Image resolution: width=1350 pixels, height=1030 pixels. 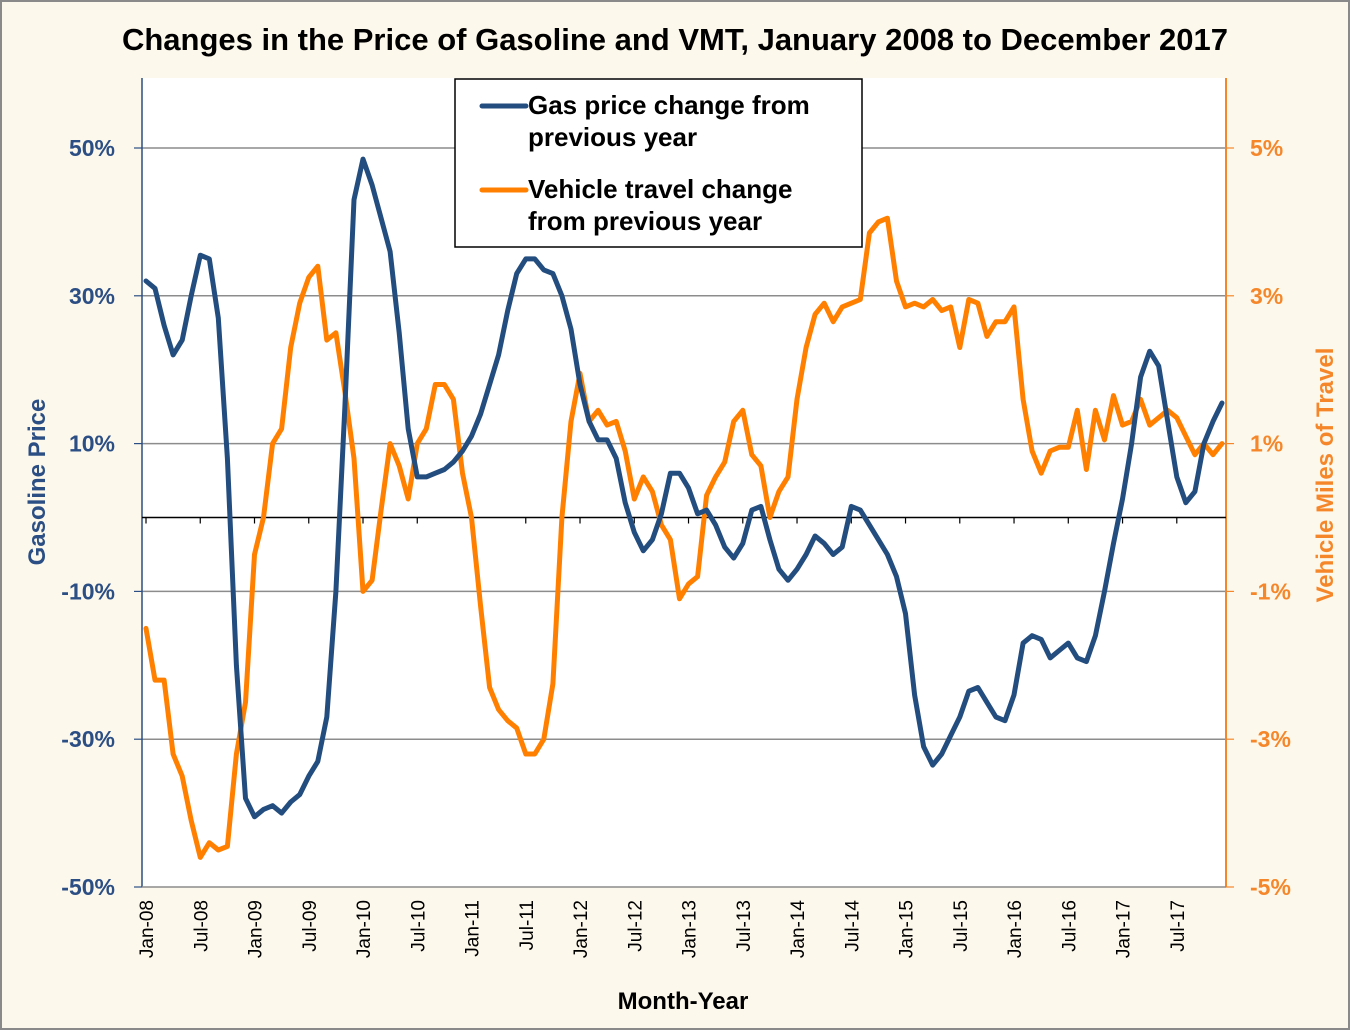 What do you see at coordinates (147, 929) in the screenshot?
I see `x-tick-label: Jan-08` at bounding box center [147, 929].